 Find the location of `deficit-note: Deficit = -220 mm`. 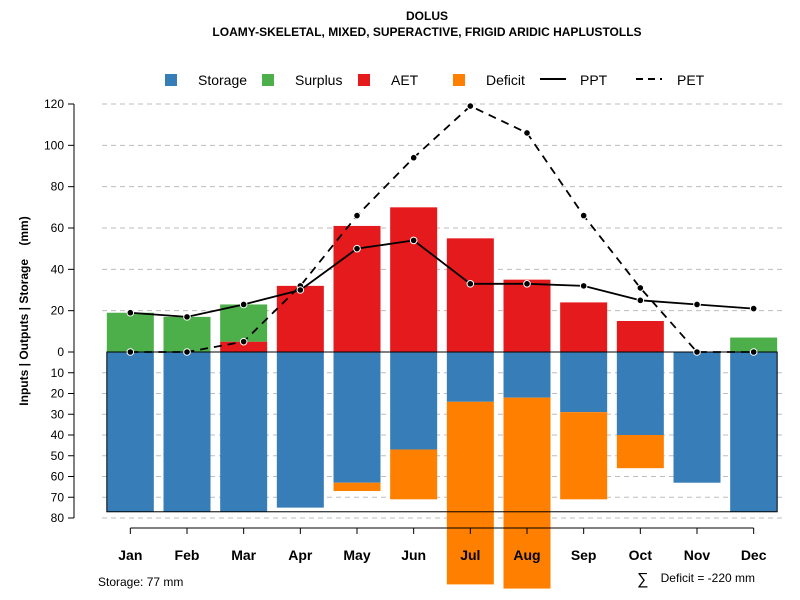

deficit-note: Deficit = -220 mm is located at coordinates (708, 578).